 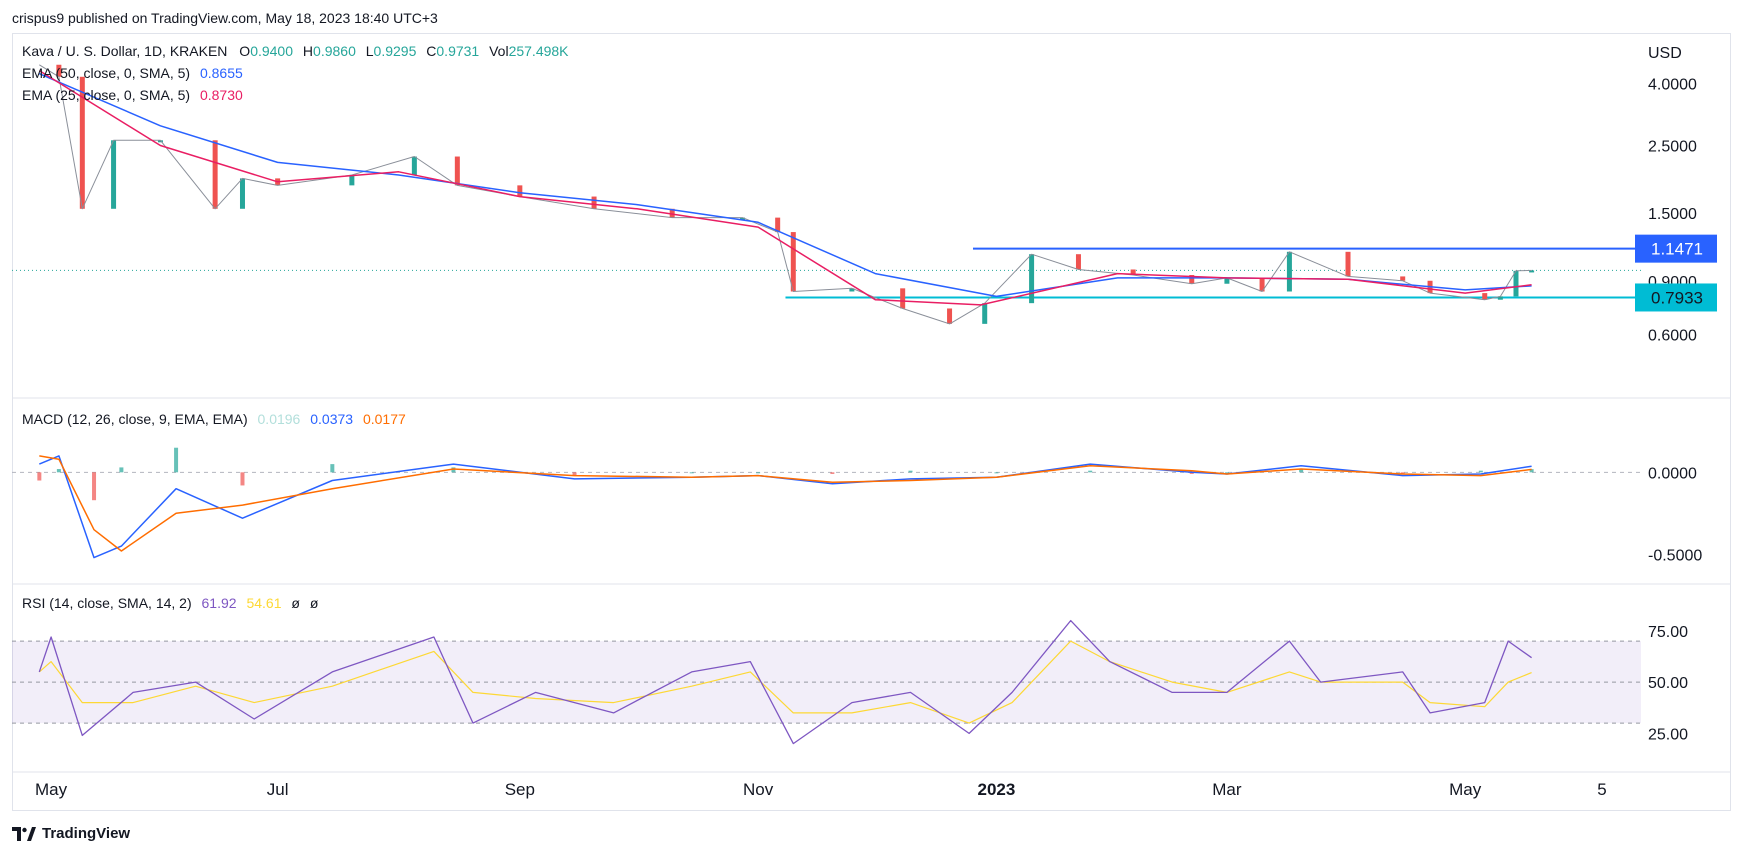 I want to click on resistance-label-tag, so click(x=1676, y=248).